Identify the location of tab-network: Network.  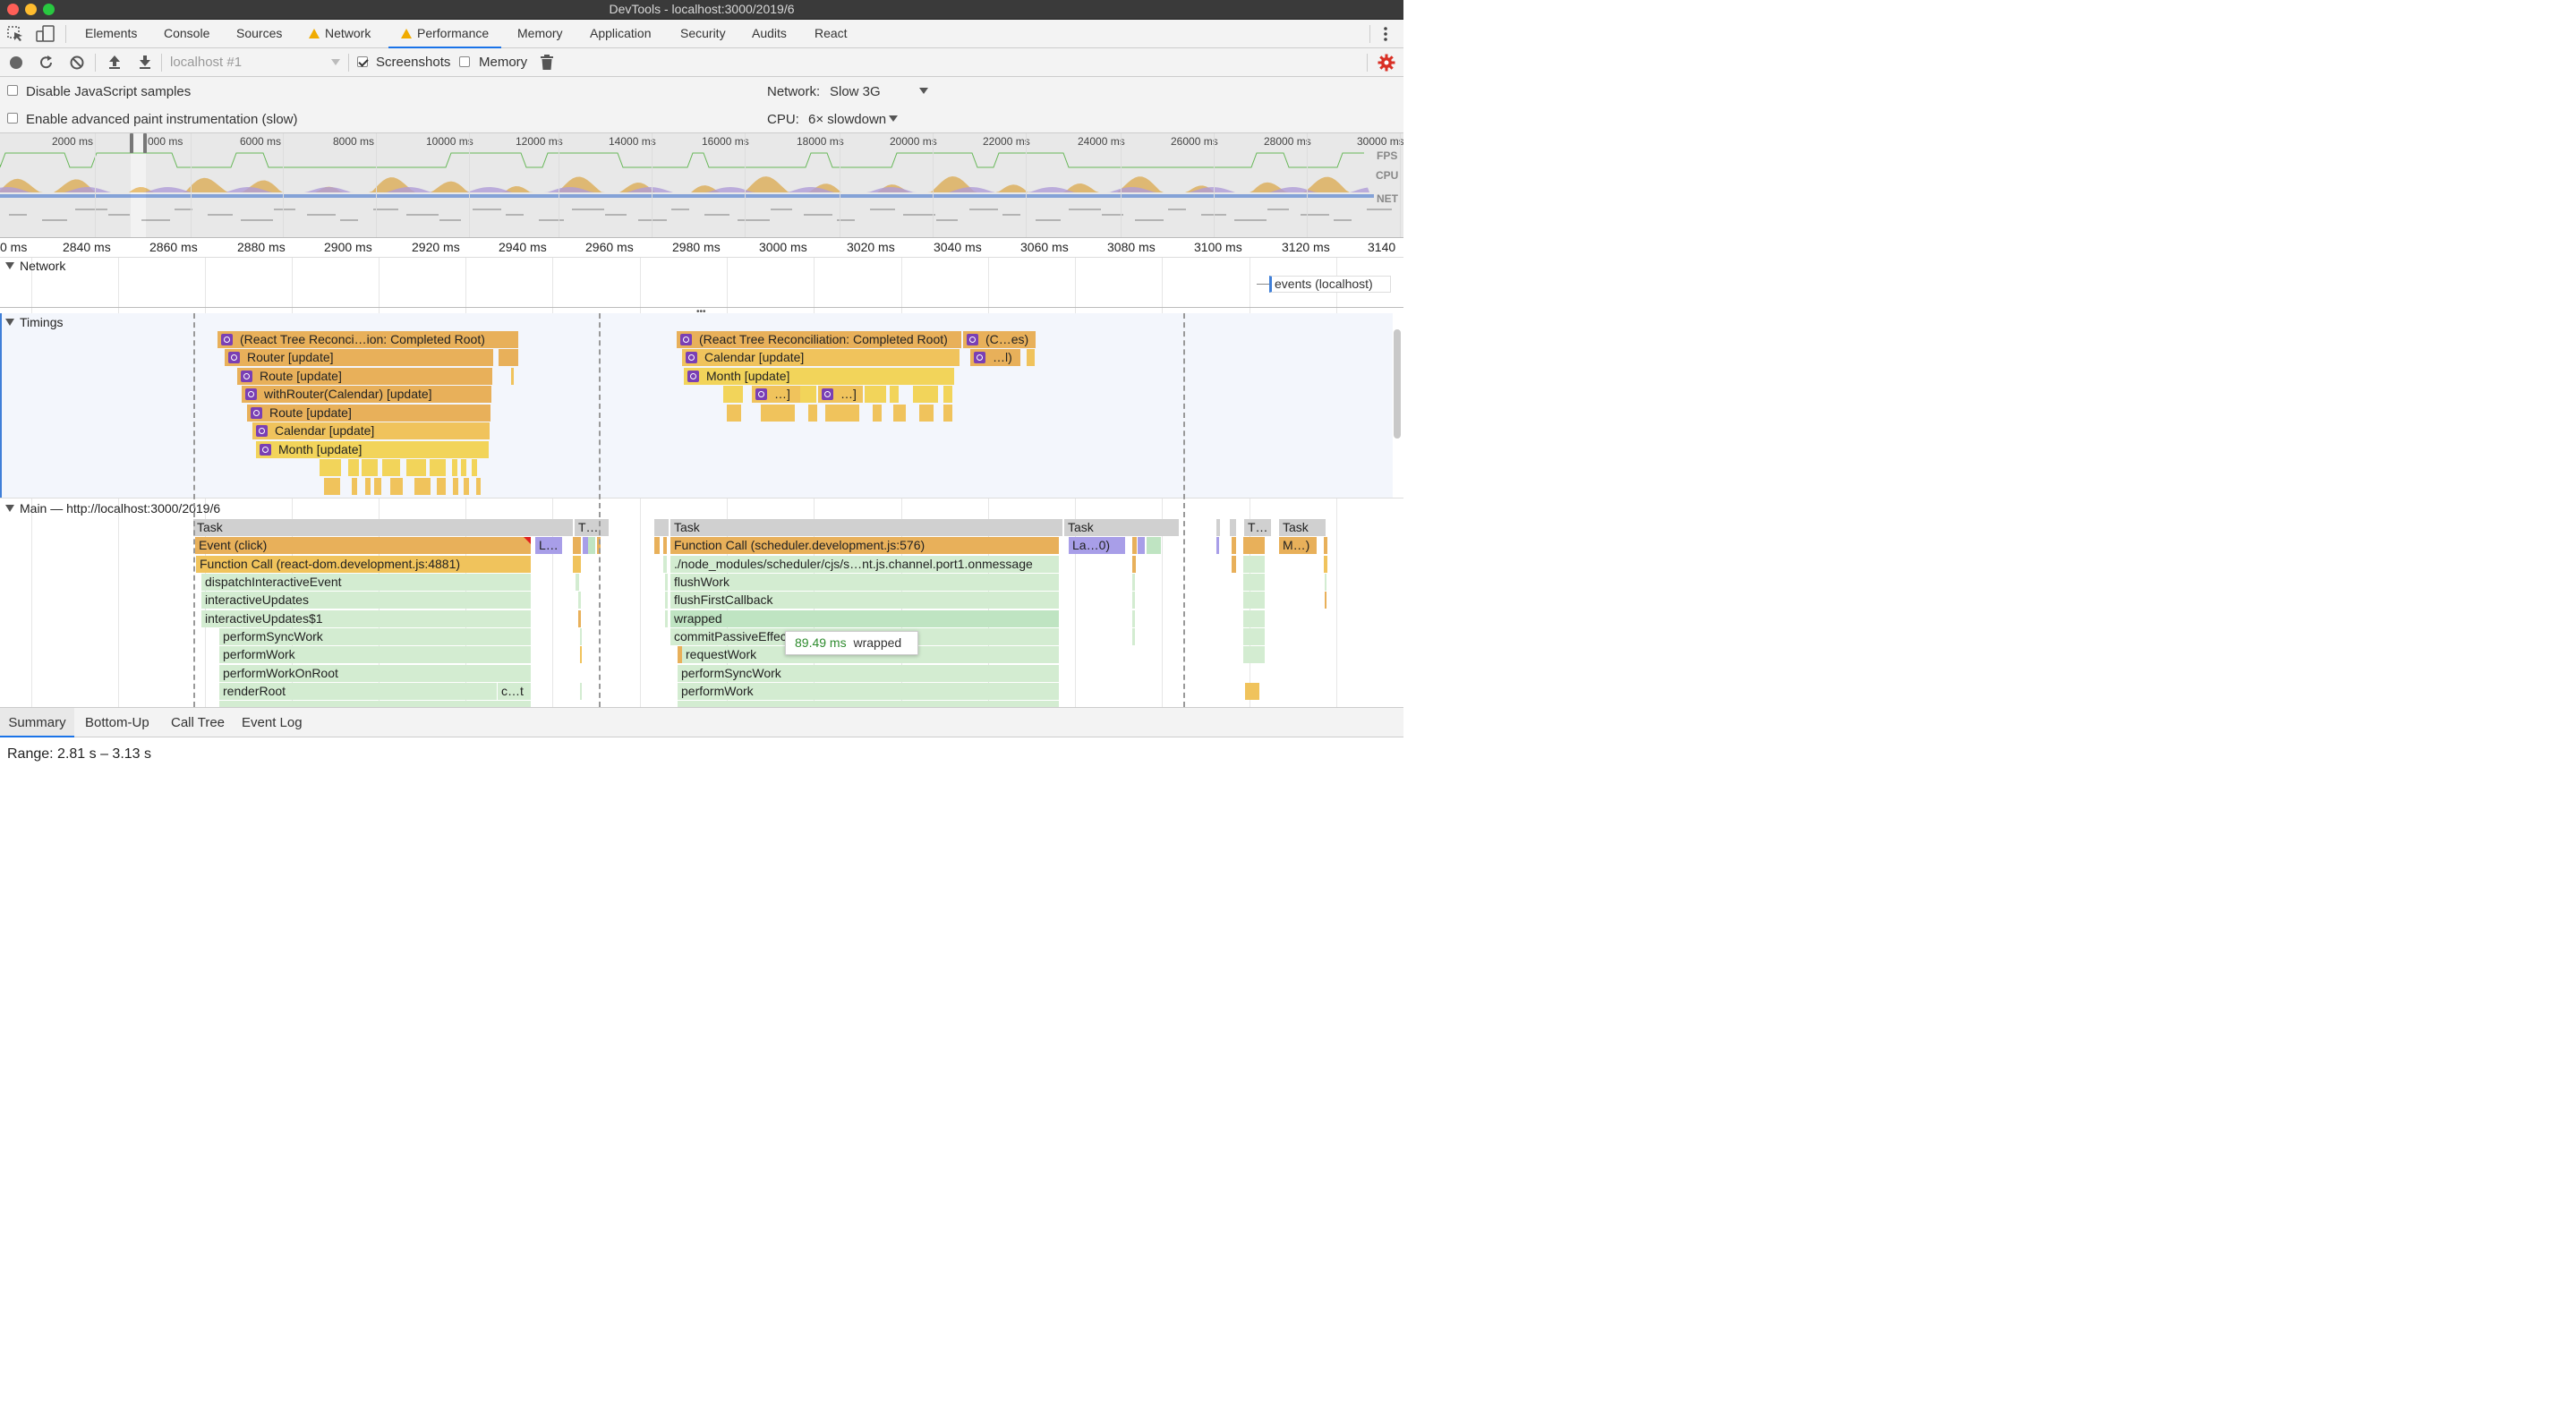
(340, 34).